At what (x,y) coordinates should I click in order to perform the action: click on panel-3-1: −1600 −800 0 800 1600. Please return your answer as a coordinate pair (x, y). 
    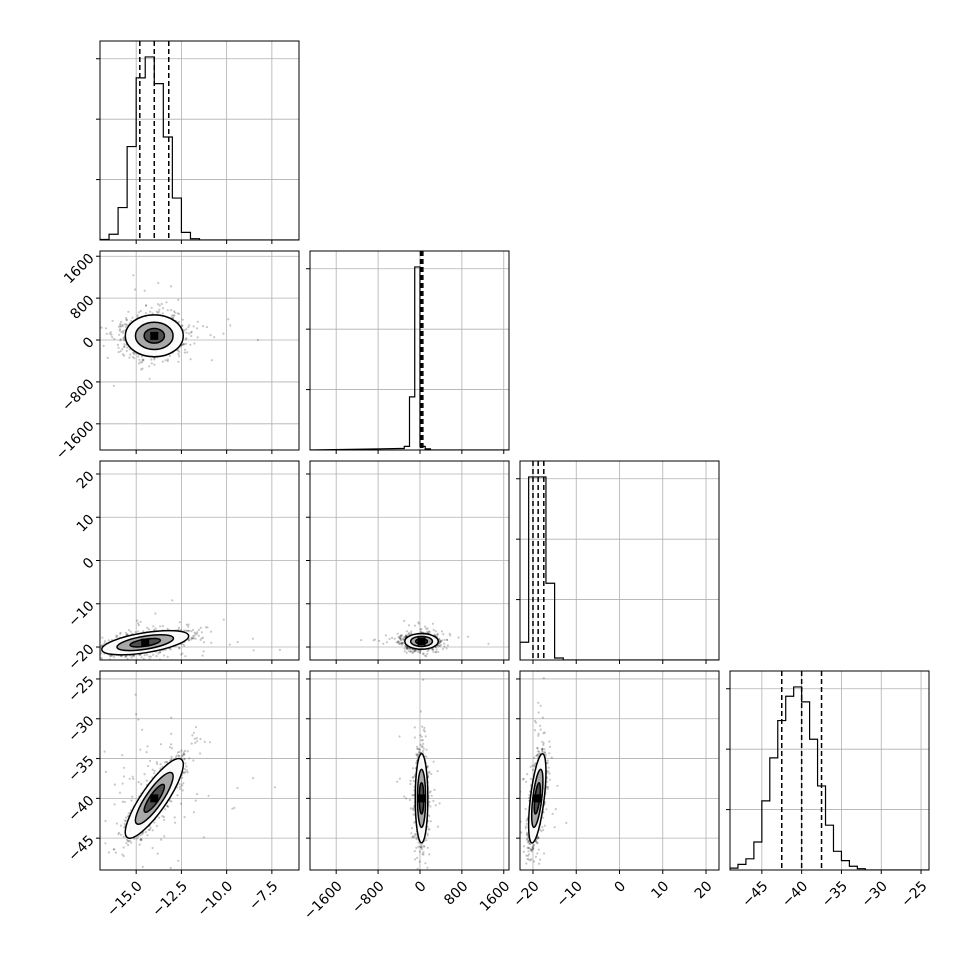
    Looking at the image, I should click on (407, 796).